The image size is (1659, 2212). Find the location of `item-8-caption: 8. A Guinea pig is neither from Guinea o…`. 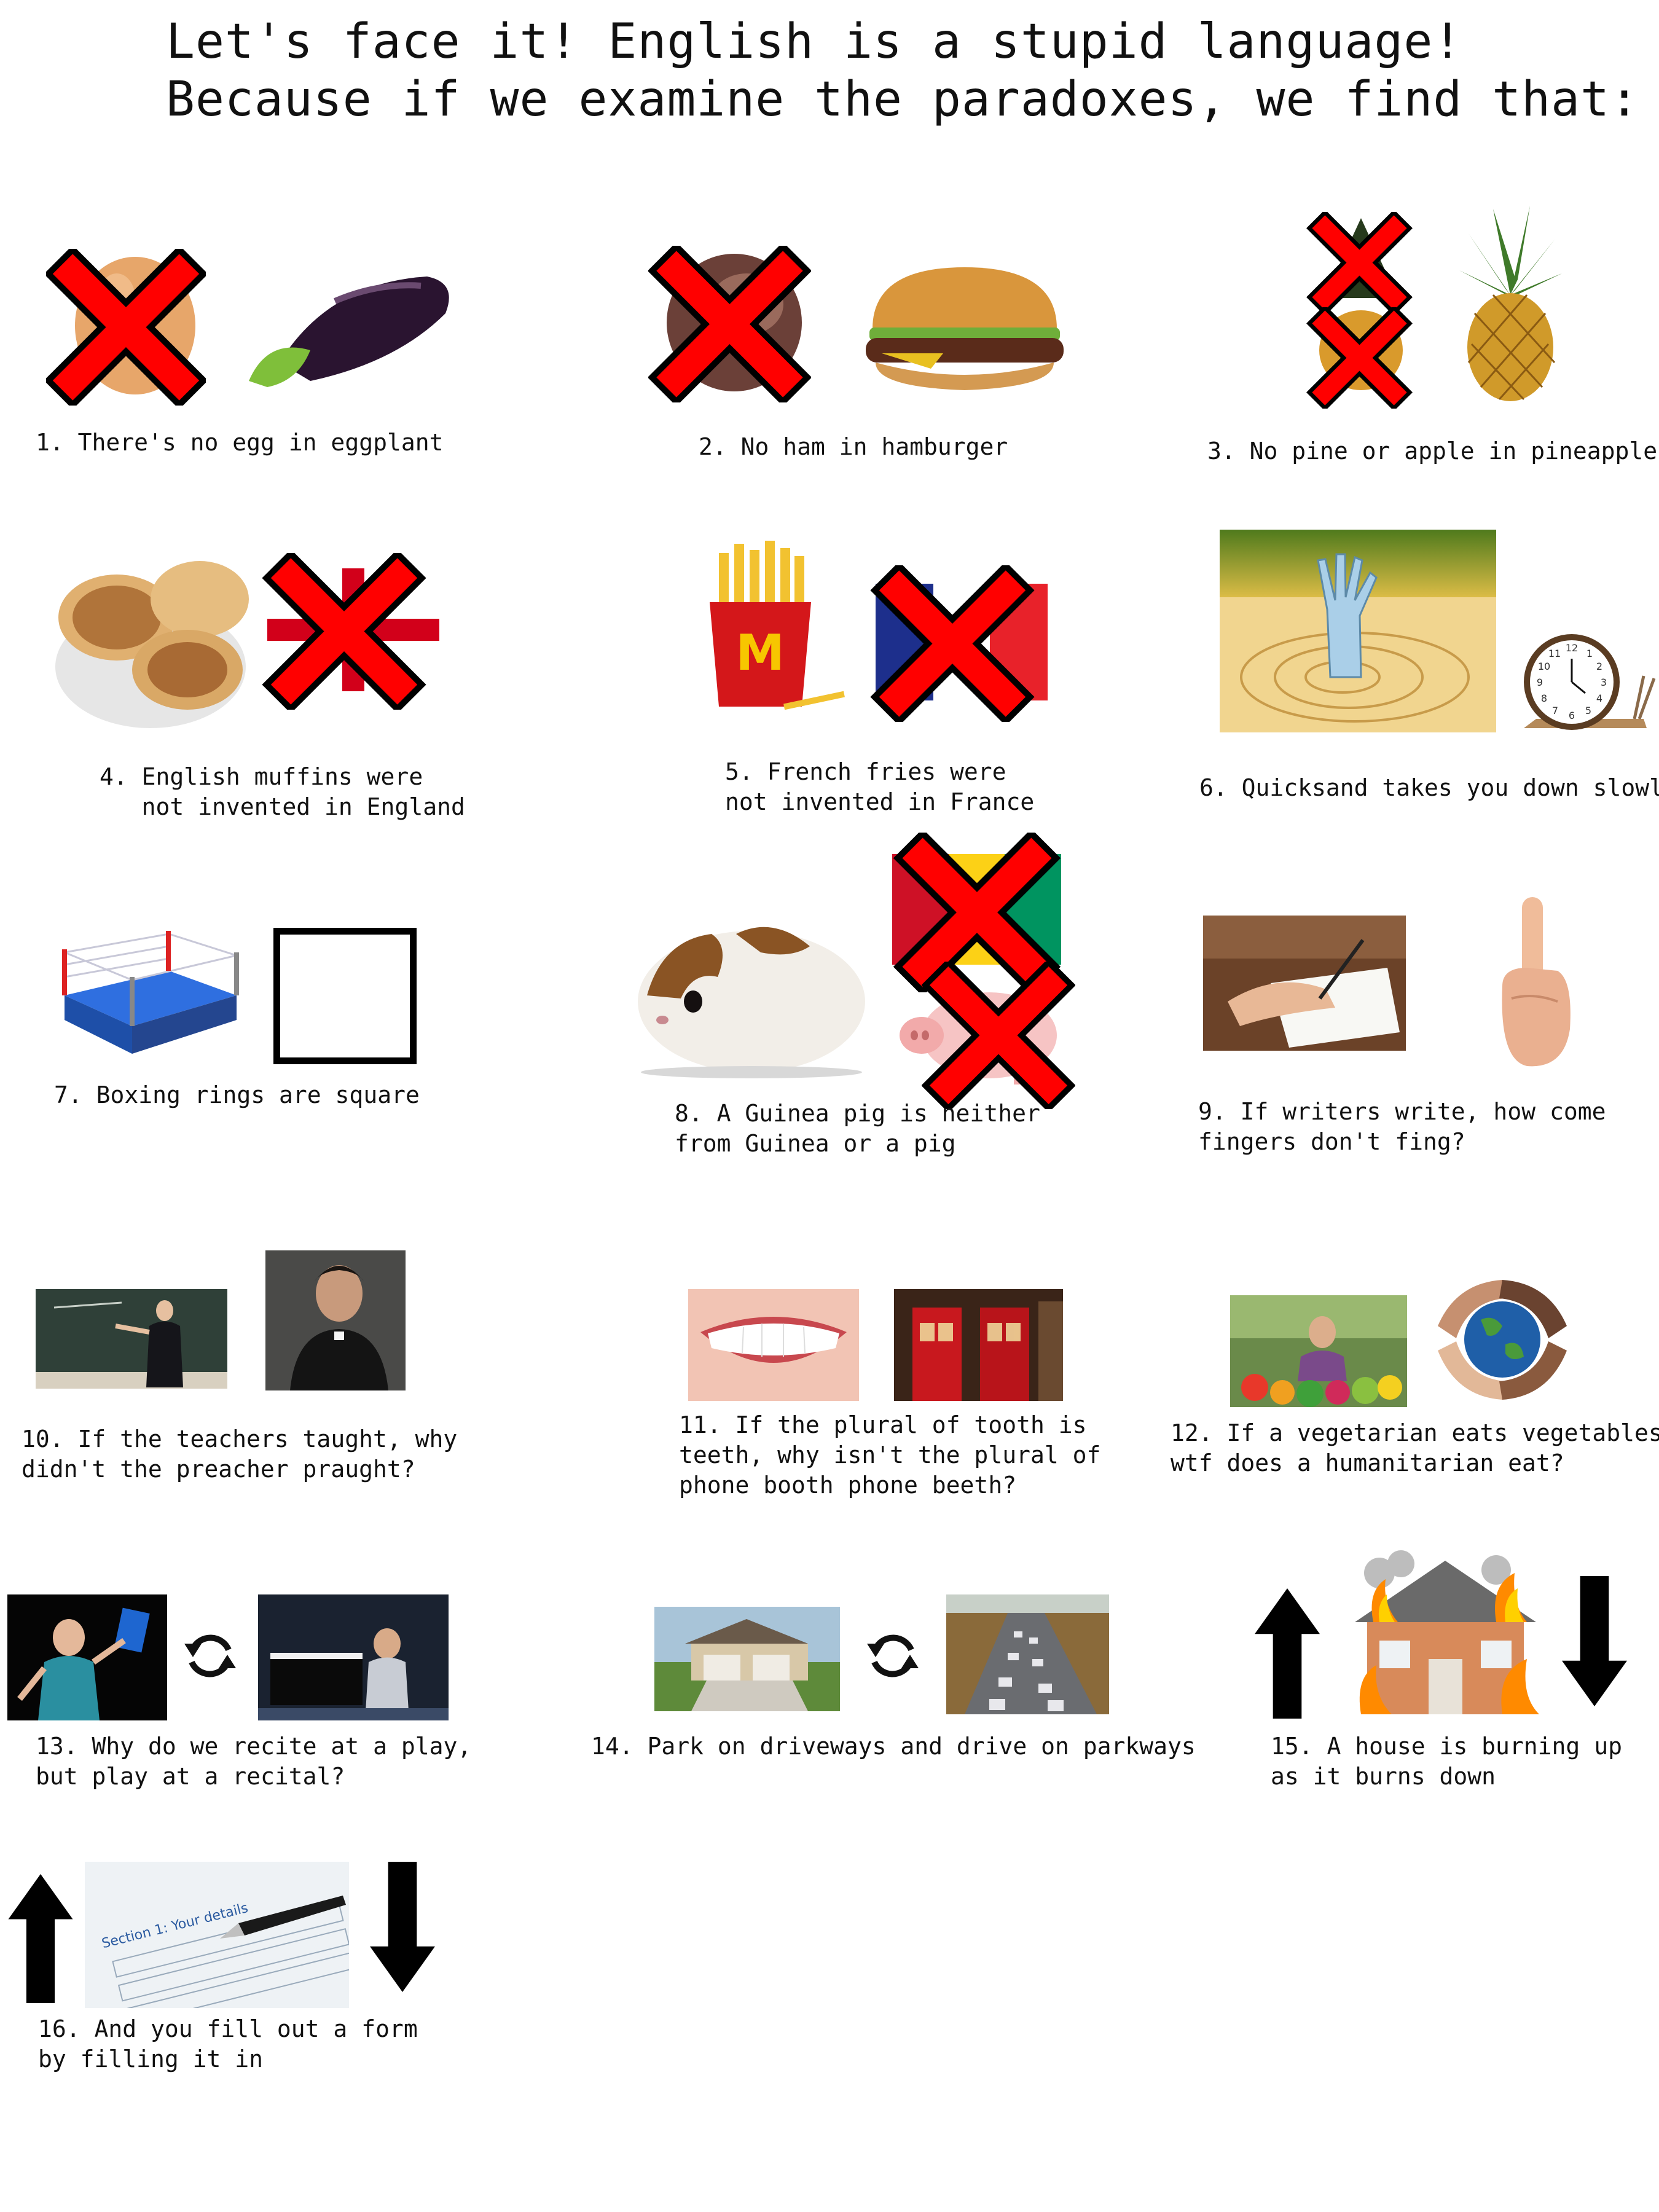

item-8-caption: 8. A Guinea pig is neither from Guinea o… is located at coordinates (857, 1128).